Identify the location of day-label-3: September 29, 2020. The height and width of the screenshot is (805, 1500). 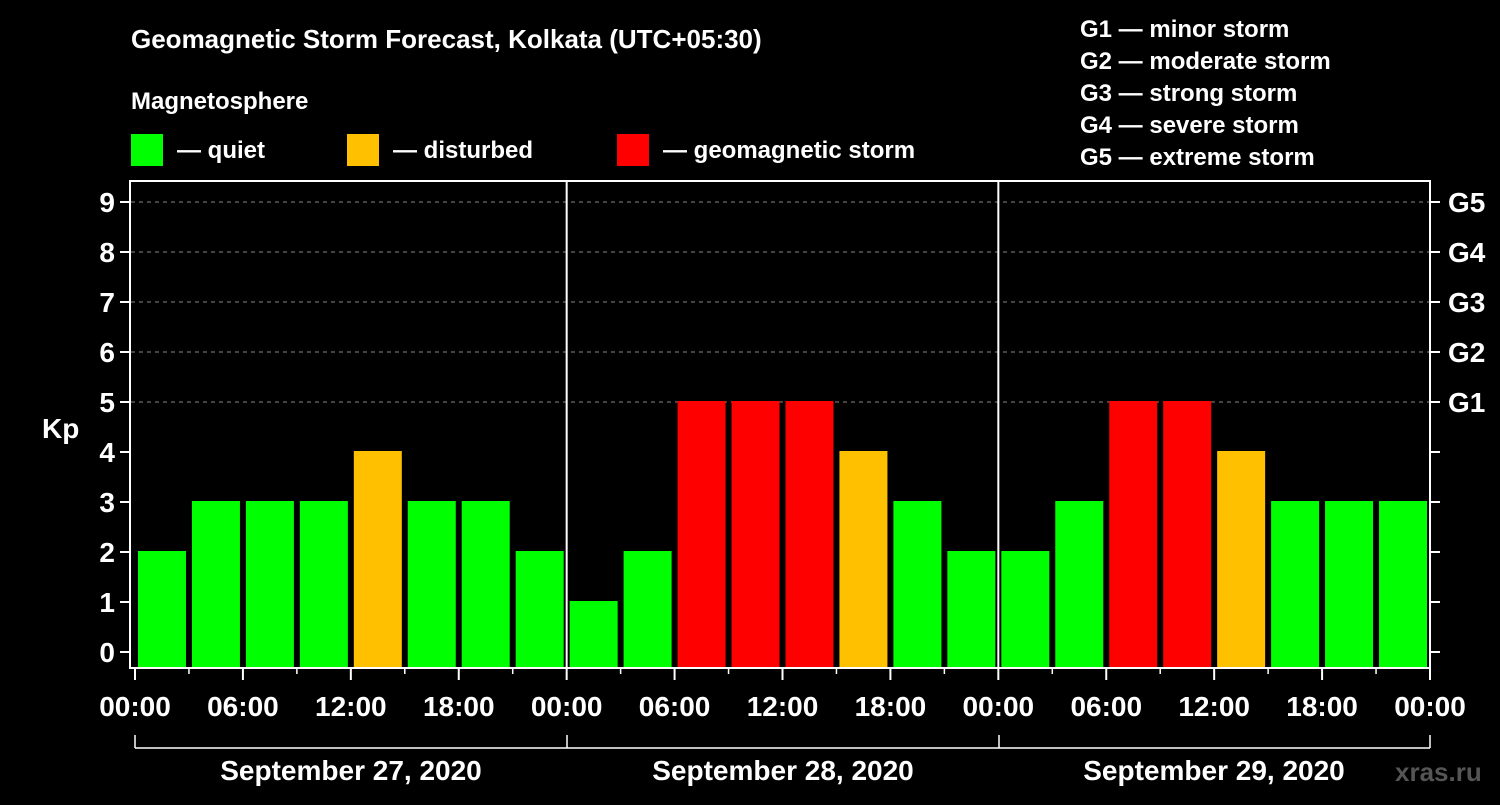
(1214, 770).